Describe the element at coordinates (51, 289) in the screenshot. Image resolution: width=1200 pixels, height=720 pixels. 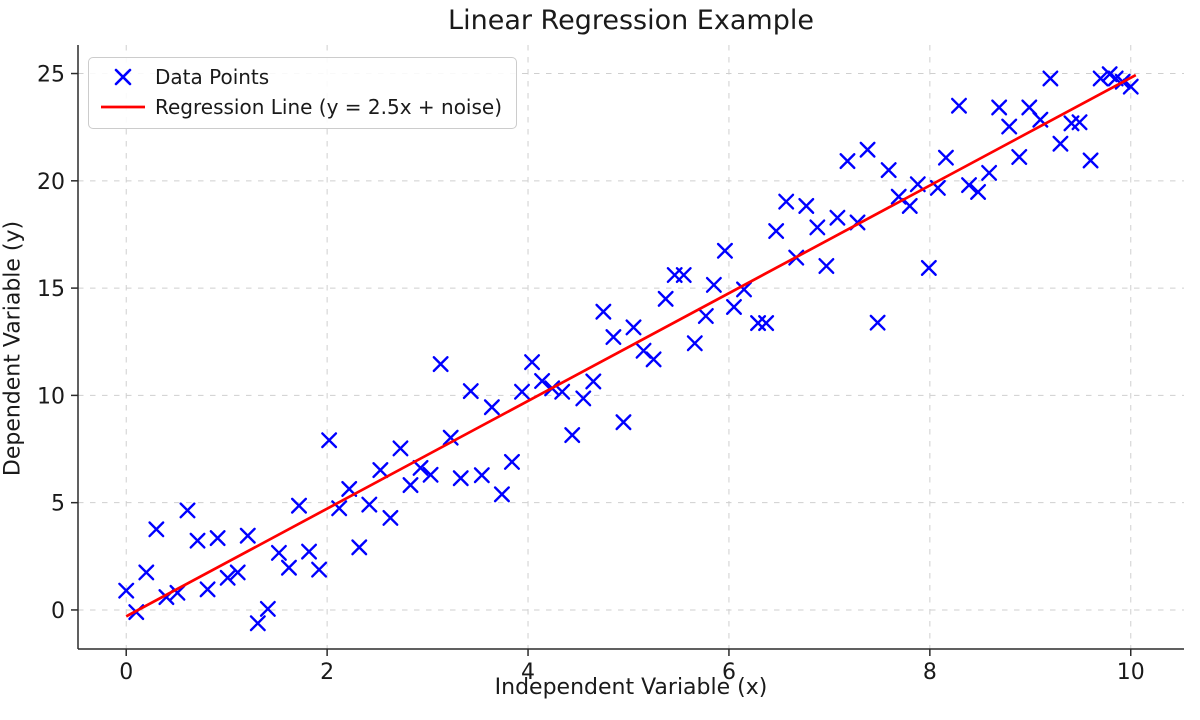
I see `y-tick-label: 15` at that location.